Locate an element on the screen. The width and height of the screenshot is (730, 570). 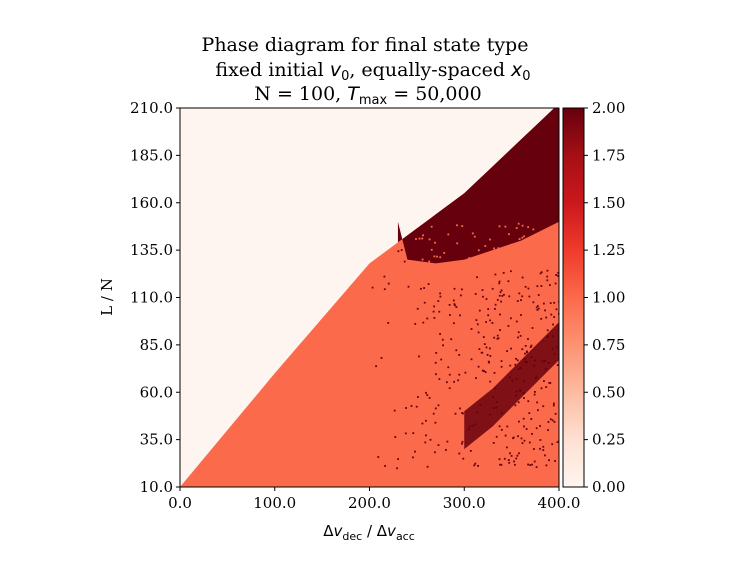
colorbar-tick-label: 1.75 is located at coordinates (608, 155).